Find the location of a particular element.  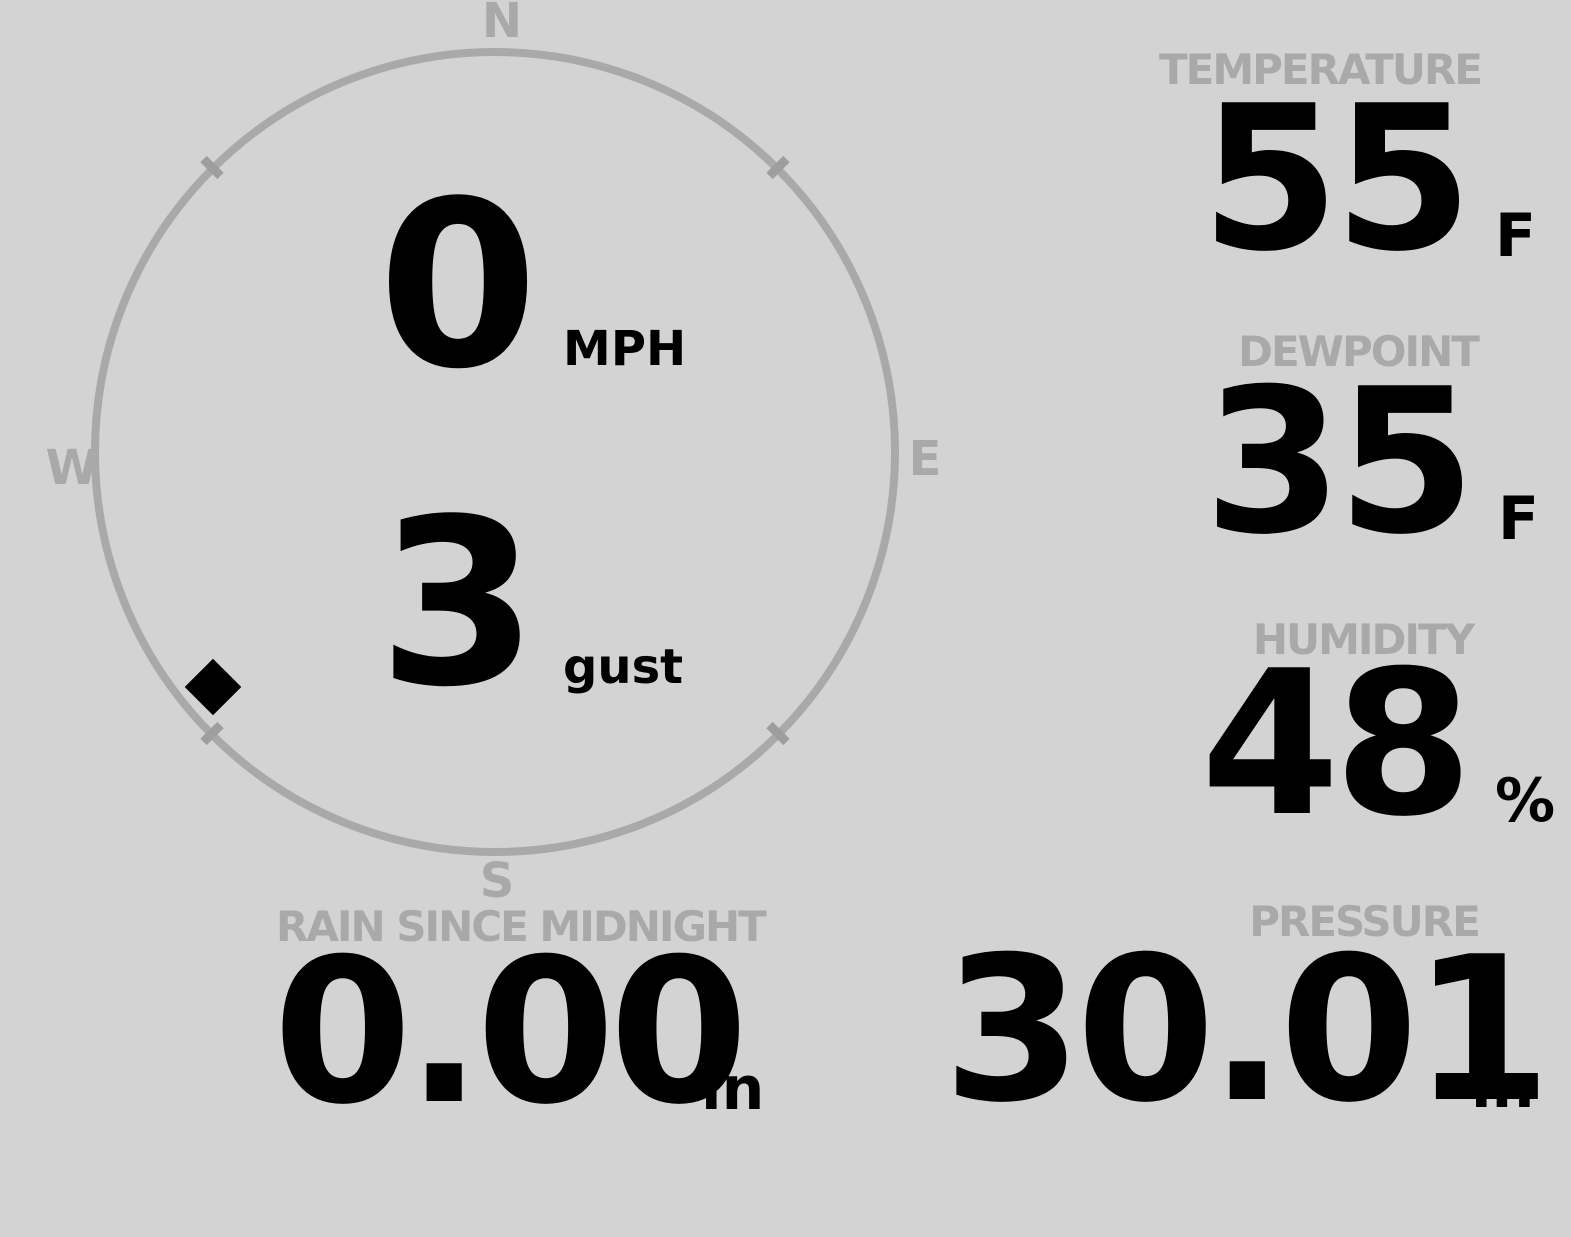

wind-gust-unit: gust is located at coordinates (623, 667).